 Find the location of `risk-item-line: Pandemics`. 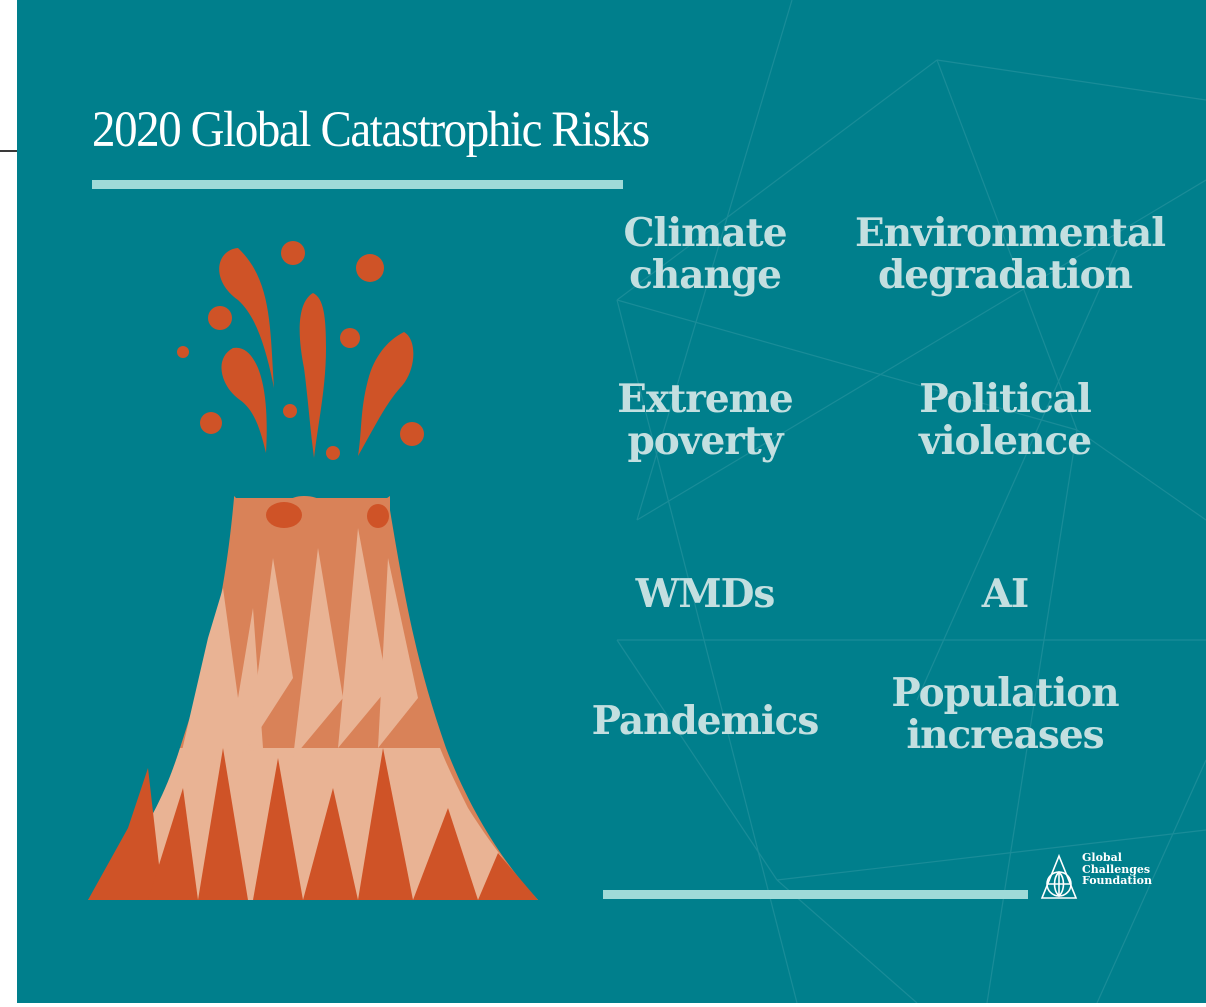

risk-item-line: Pandemics is located at coordinates (705, 721).